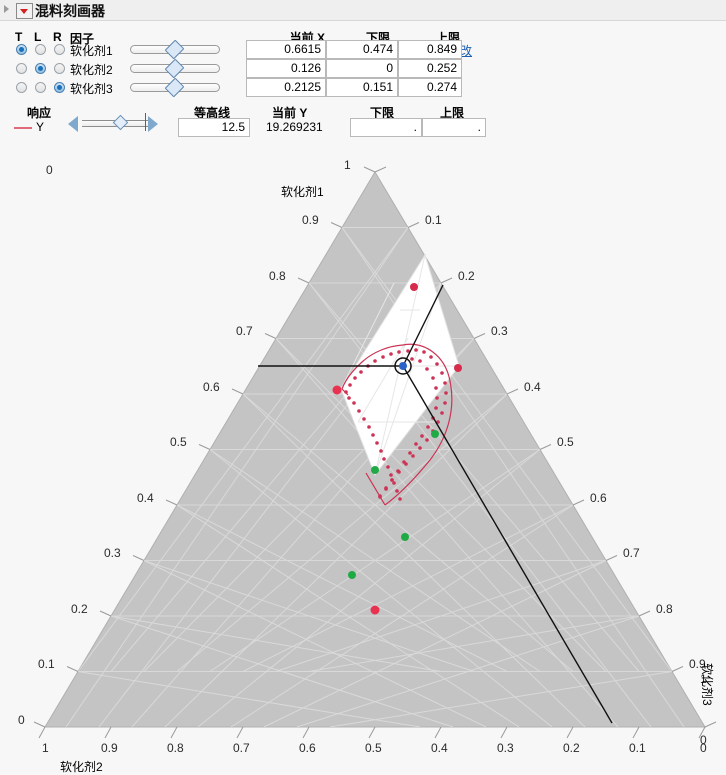 Image resolution: width=726 pixels, height=775 pixels. Describe the element at coordinates (363, 10) in the screenshot. I see `window-title-bar: 混料刻画器` at that location.